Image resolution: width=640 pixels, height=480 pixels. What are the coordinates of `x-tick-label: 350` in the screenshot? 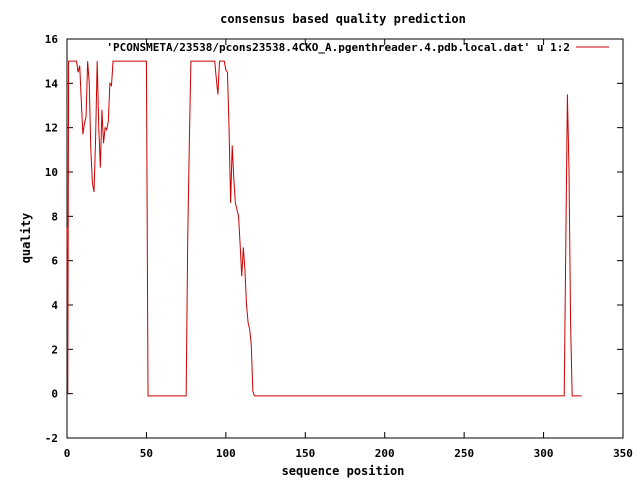 It's located at (623, 453).